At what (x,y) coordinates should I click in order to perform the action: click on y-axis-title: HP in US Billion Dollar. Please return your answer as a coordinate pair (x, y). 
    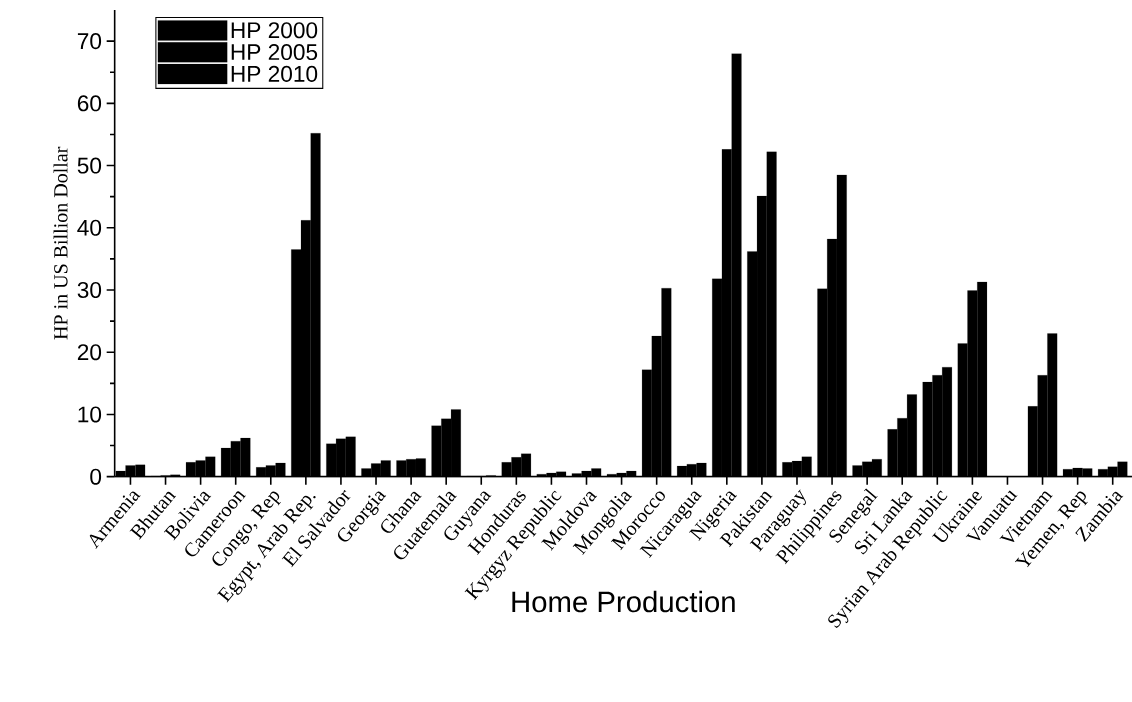
    Looking at the image, I should click on (60, 243).